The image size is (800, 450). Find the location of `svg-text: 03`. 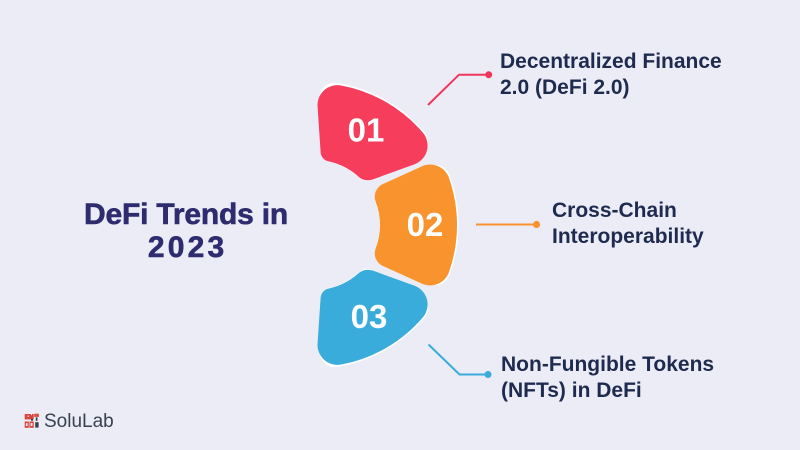

svg-text: 03 is located at coordinates (369, 316).